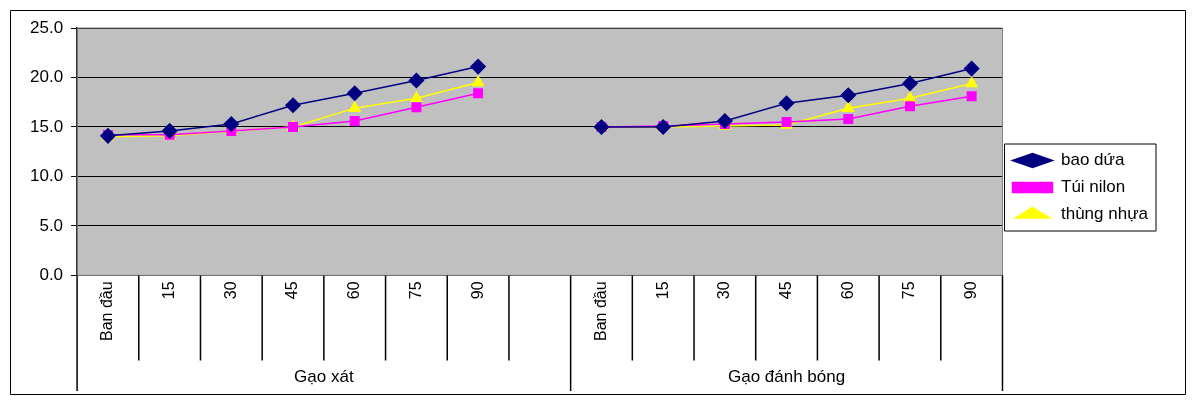 The width and height of the screenshot is (1196, 405). What do you see at coordinates (786, 377) in the screenshot?
I see `text: Gạo đánh bóng` at bounding box center [786, 377].